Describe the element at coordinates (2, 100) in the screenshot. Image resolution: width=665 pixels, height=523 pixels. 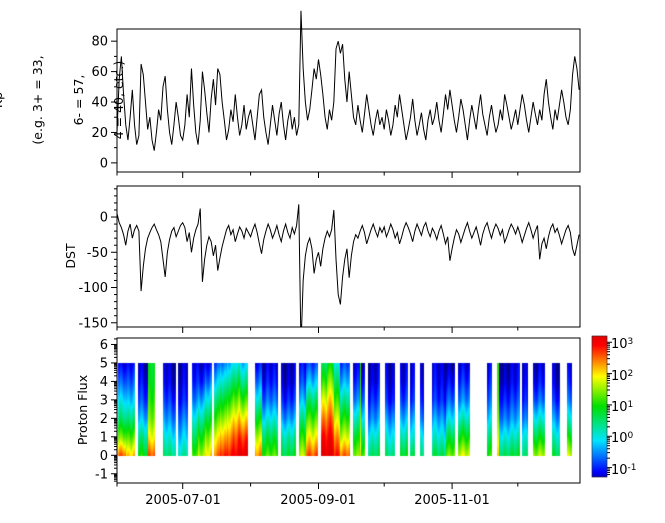
I see `kp-axis-label-line1: Kp` at that location.